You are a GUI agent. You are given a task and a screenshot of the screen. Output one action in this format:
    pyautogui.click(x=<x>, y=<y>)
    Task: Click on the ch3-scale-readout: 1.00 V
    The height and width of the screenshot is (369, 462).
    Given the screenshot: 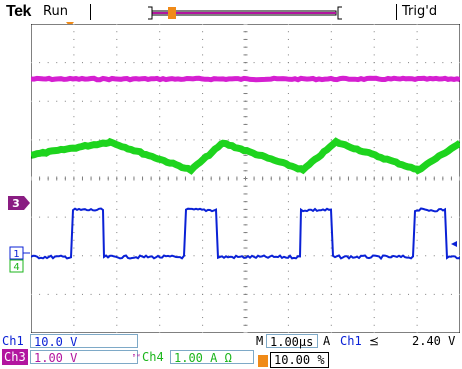 What is the action you would take?
    pyautogui.click(x=84, y=357)
    